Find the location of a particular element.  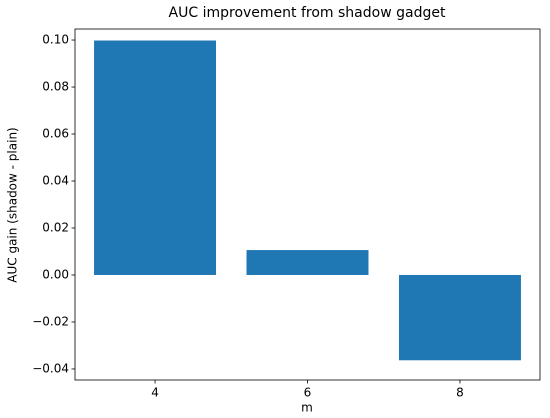

y-tick-label: 0.10 is located at coordinates (55, 40).